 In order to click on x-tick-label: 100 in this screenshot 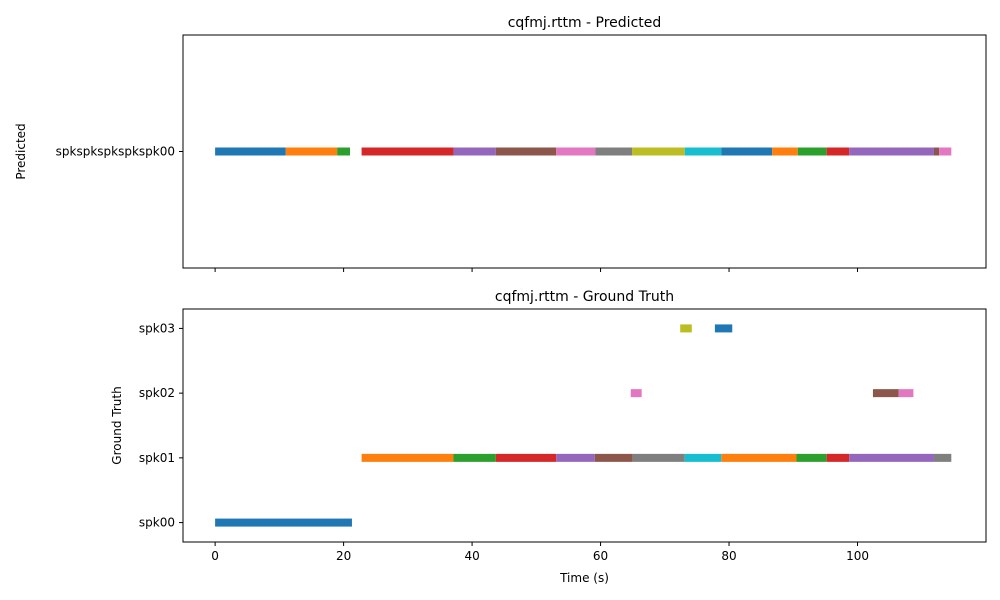, I will do `click(857, 556)`.